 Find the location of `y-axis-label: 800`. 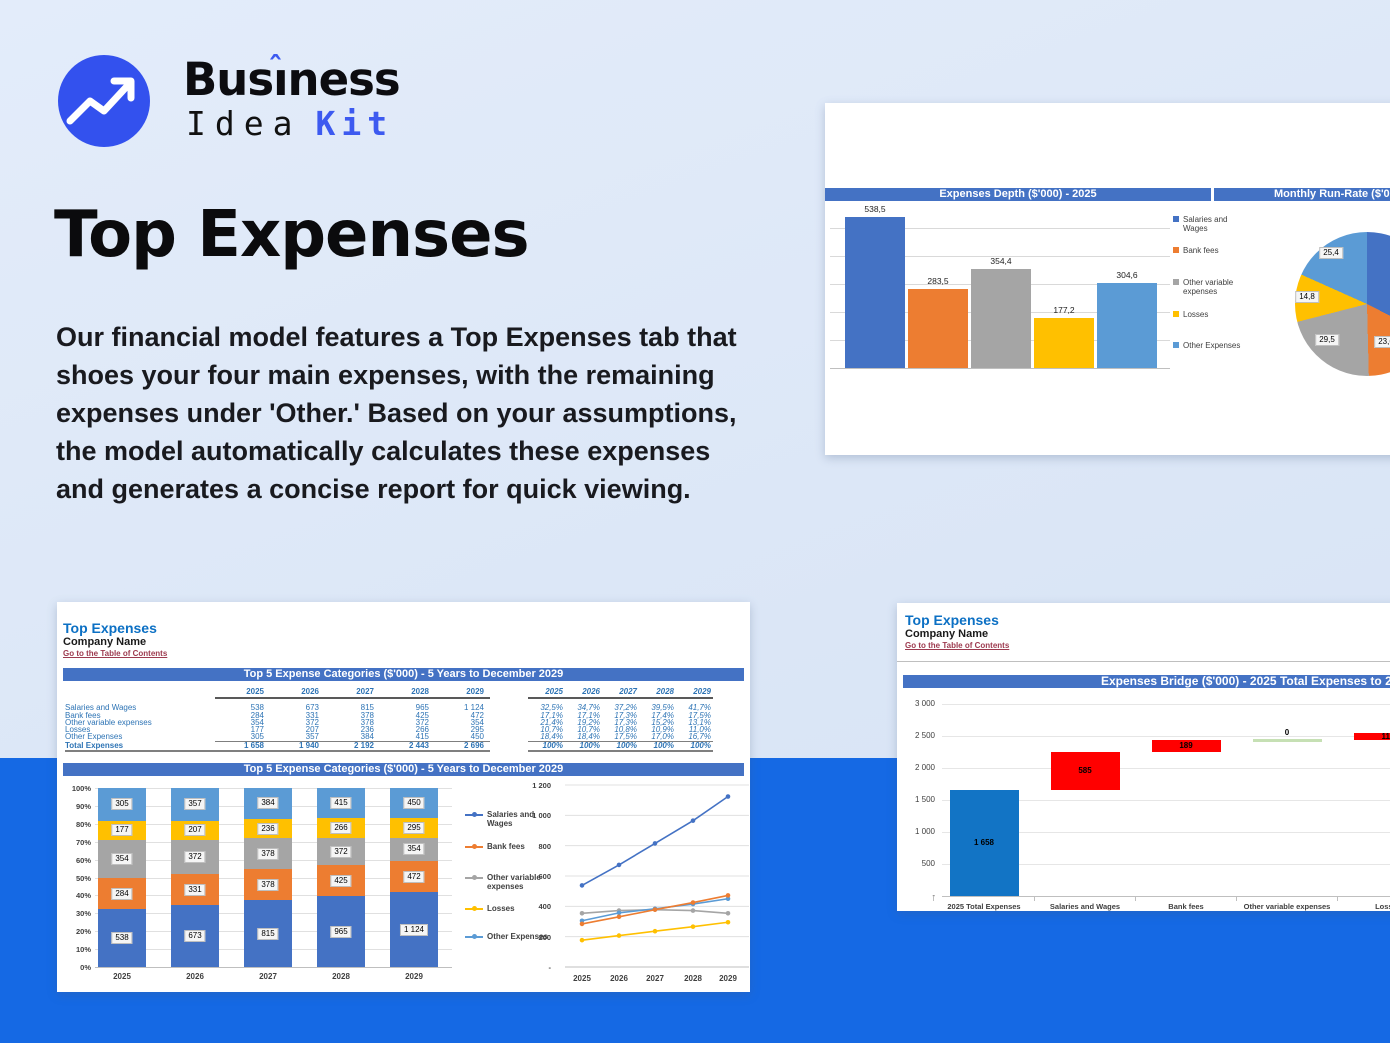

y-axis-label: 800 is located at coordinates (544, 846).